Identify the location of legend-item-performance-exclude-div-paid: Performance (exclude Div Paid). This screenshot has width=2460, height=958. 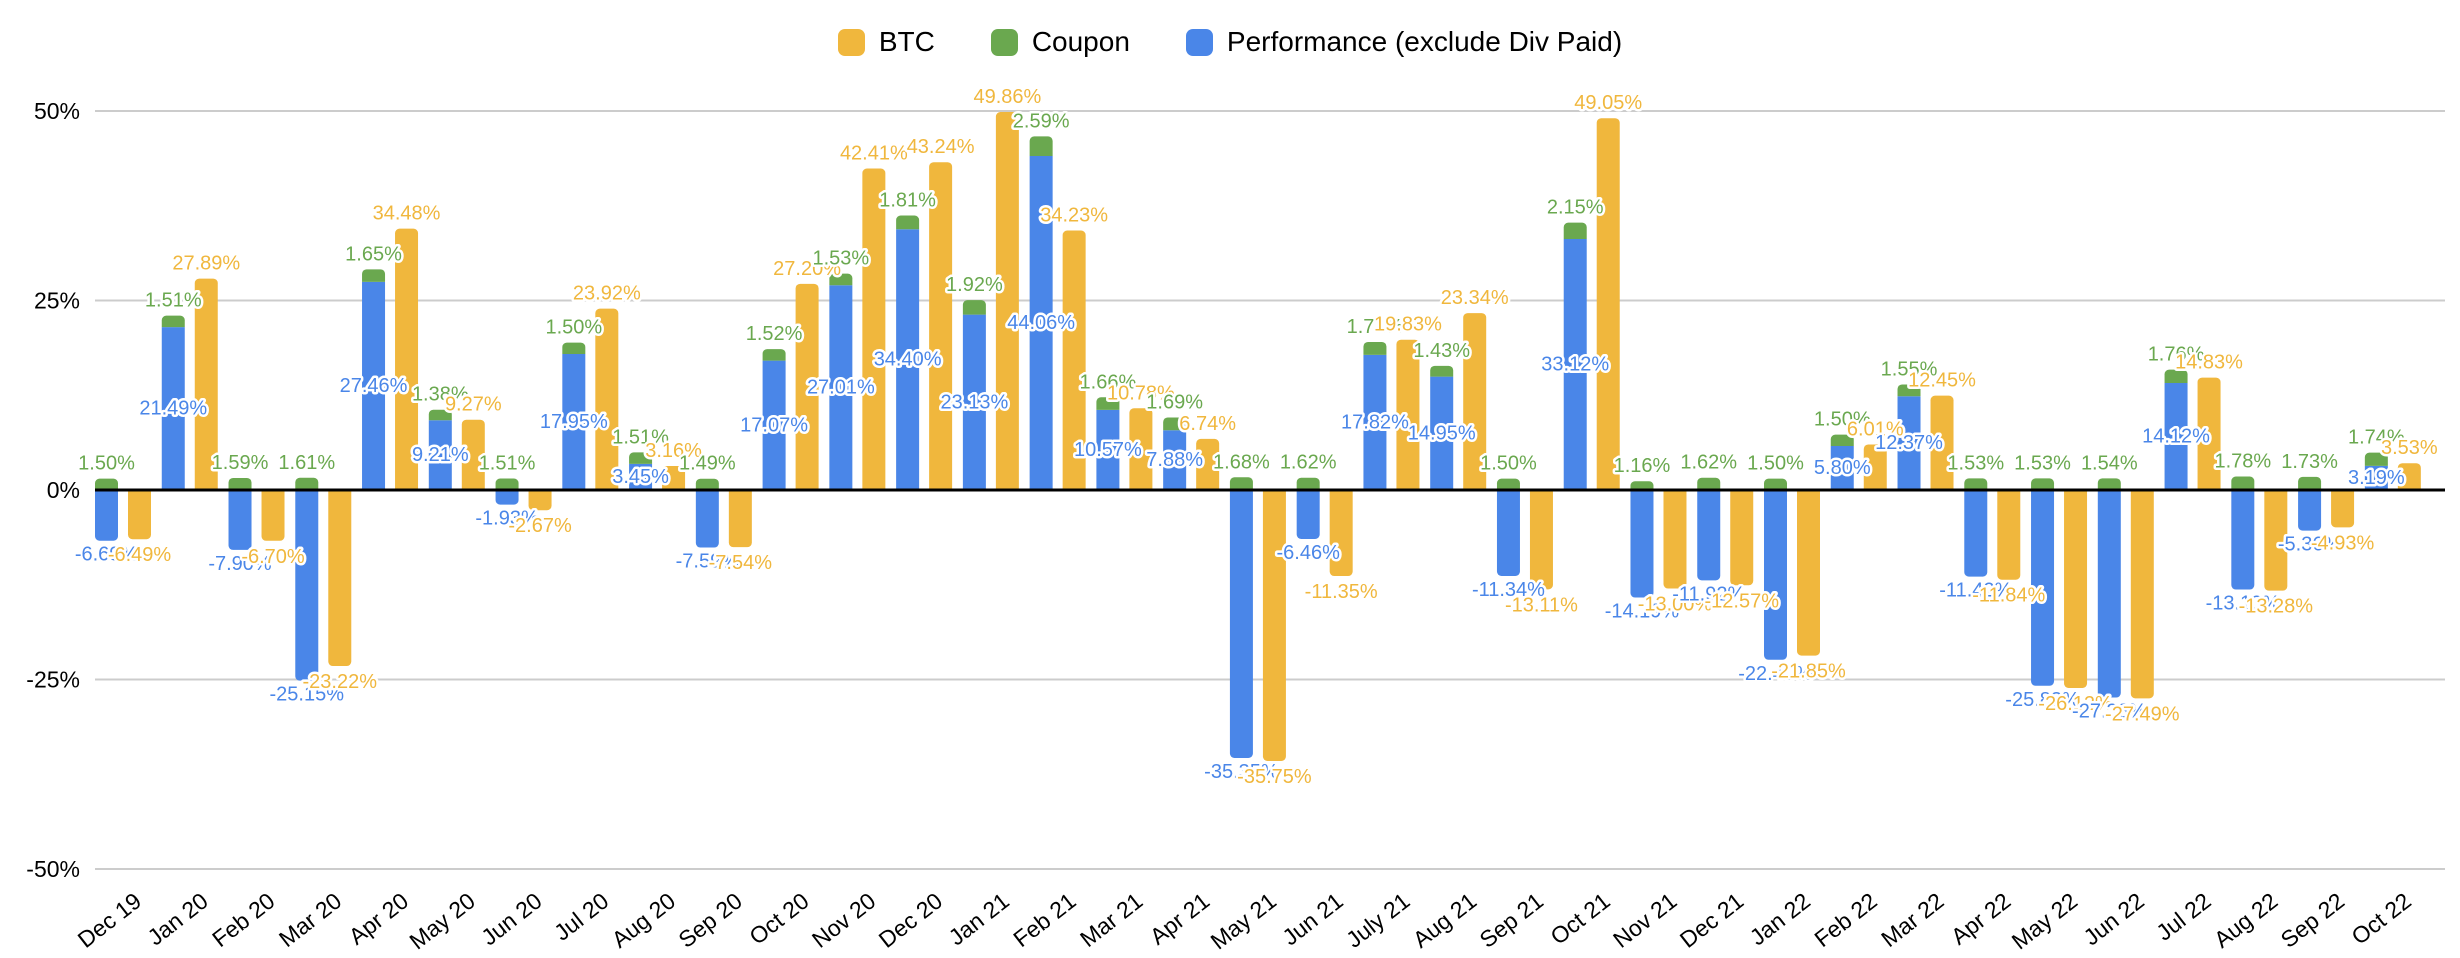
(1403, 42).